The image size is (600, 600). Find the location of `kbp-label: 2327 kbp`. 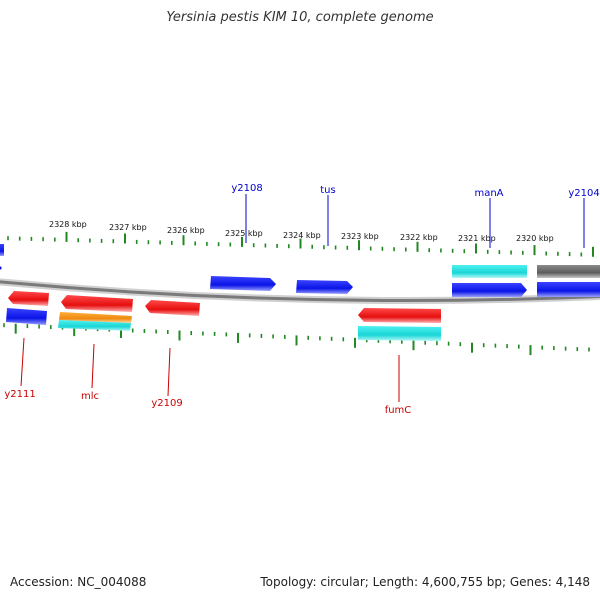

kbp-label: 2327 kbp is located at coordinates (128, 227).